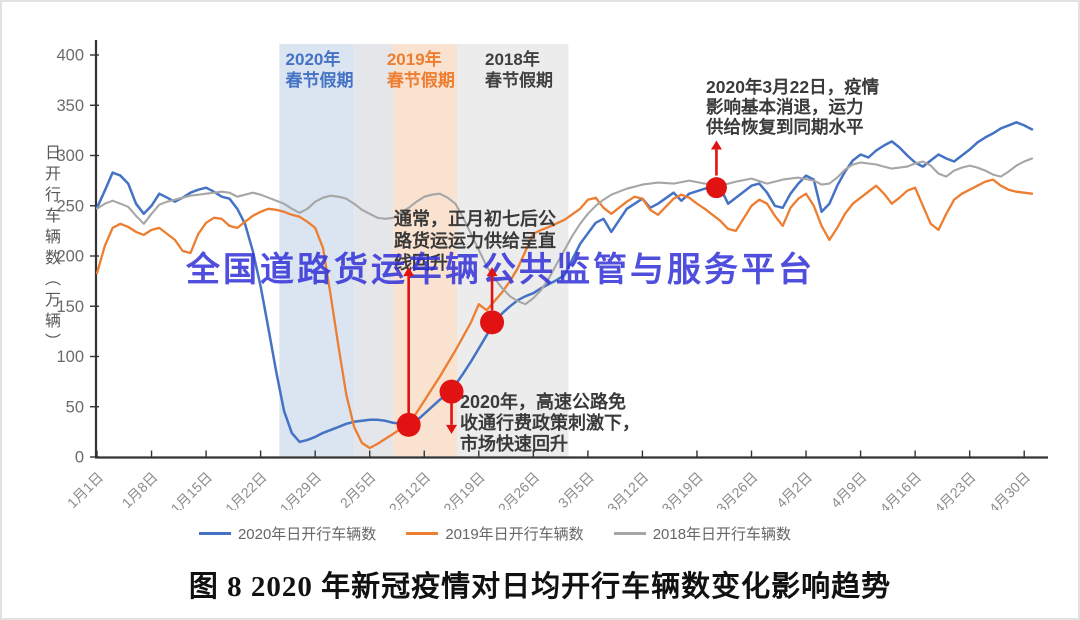  Describe the element at coordinates (214, 533) in the screenshot. I see `legend-swatch-2020` at that location.